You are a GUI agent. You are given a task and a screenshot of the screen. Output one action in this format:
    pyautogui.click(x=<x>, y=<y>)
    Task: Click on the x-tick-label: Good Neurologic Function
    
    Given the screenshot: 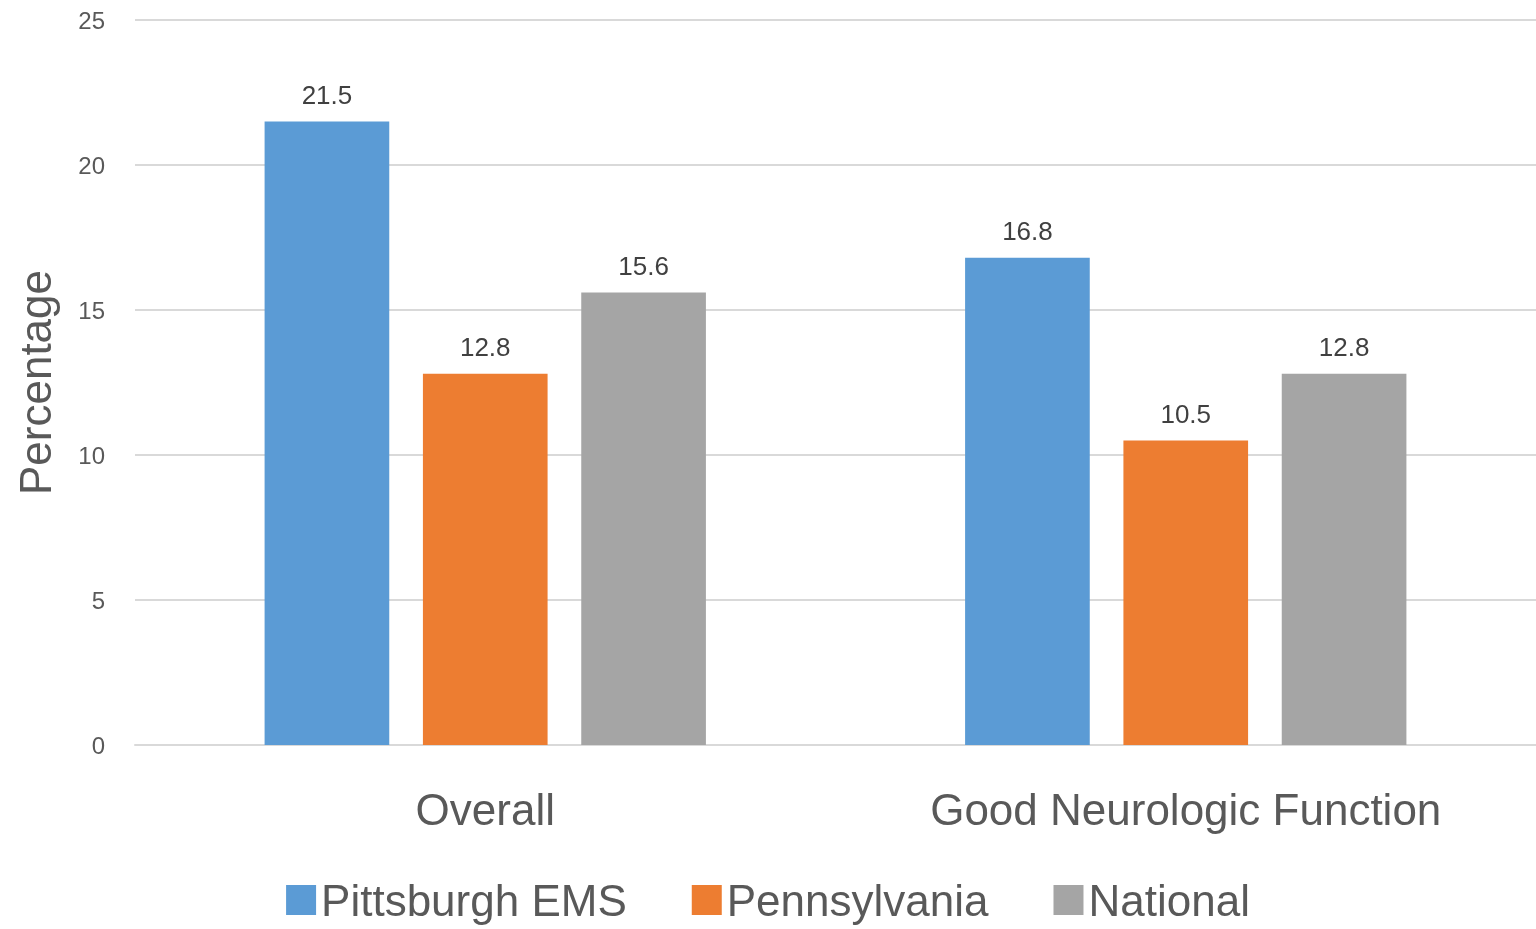 What is the action you would take?
    pyautogui.click(x=1186, y=809)
    